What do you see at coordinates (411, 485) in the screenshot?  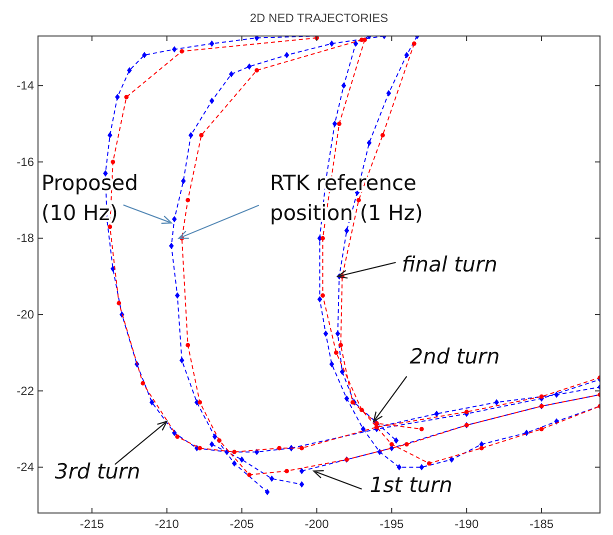 I see `annotation: 1st turn` at bounding box center [411, 485].